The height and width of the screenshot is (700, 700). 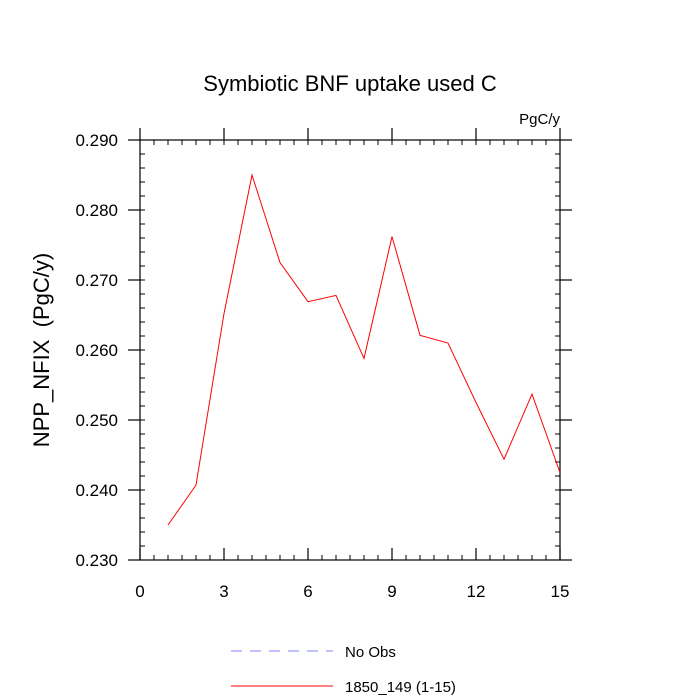 What do you see at coordinates (343, 670) in the screenshot?
I see `legend: No Obs 1850_149 (1-15)` at bounding box center [343, 670].